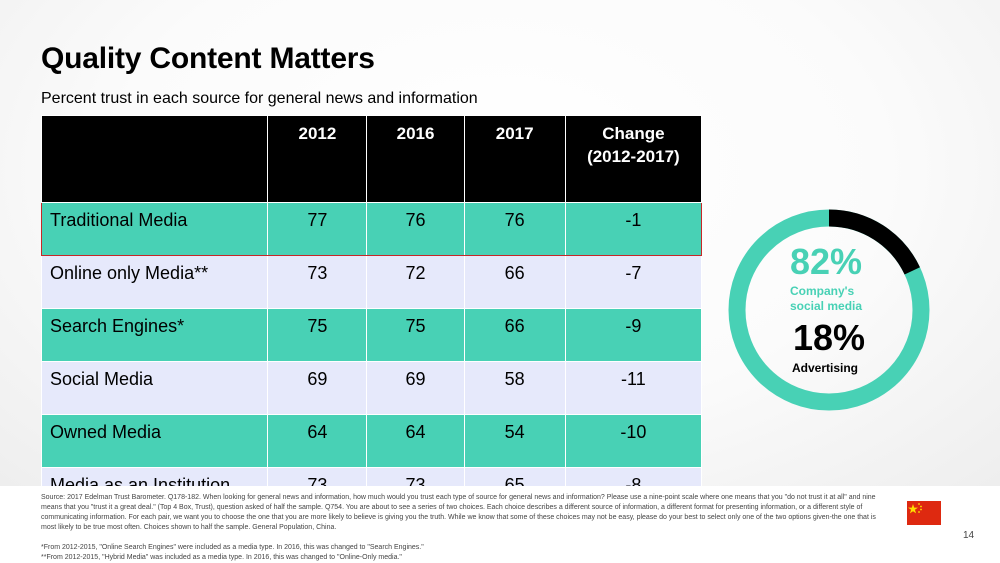 The height and width of the screenshot is (563, 1000). I want to click on table-row: Online only Media** 73 72 66 -7, so click(371, 282).